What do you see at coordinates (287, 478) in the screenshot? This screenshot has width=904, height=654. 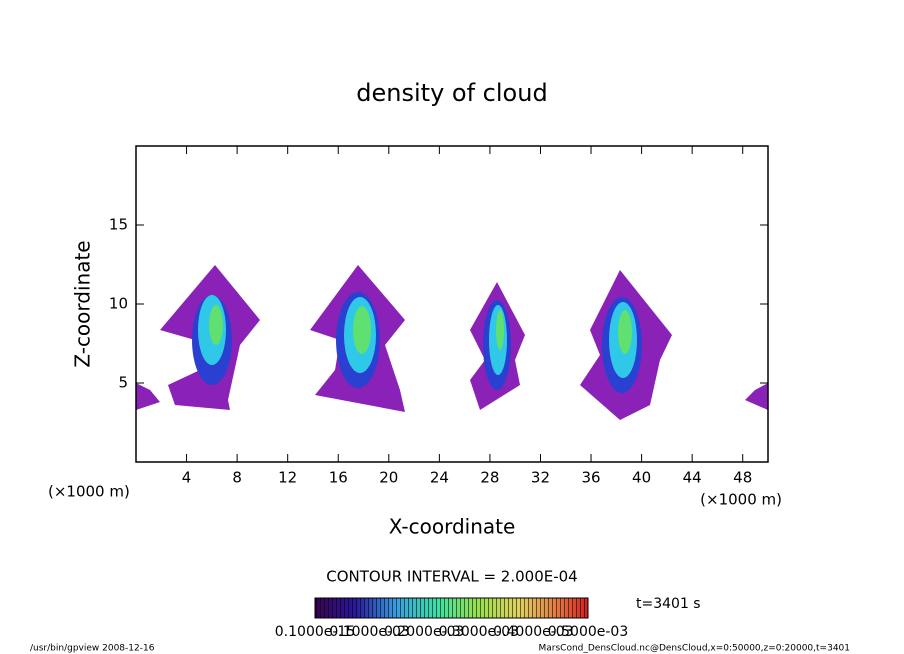 I see `x-tick-label: 12` at bounding box center [287, 478].